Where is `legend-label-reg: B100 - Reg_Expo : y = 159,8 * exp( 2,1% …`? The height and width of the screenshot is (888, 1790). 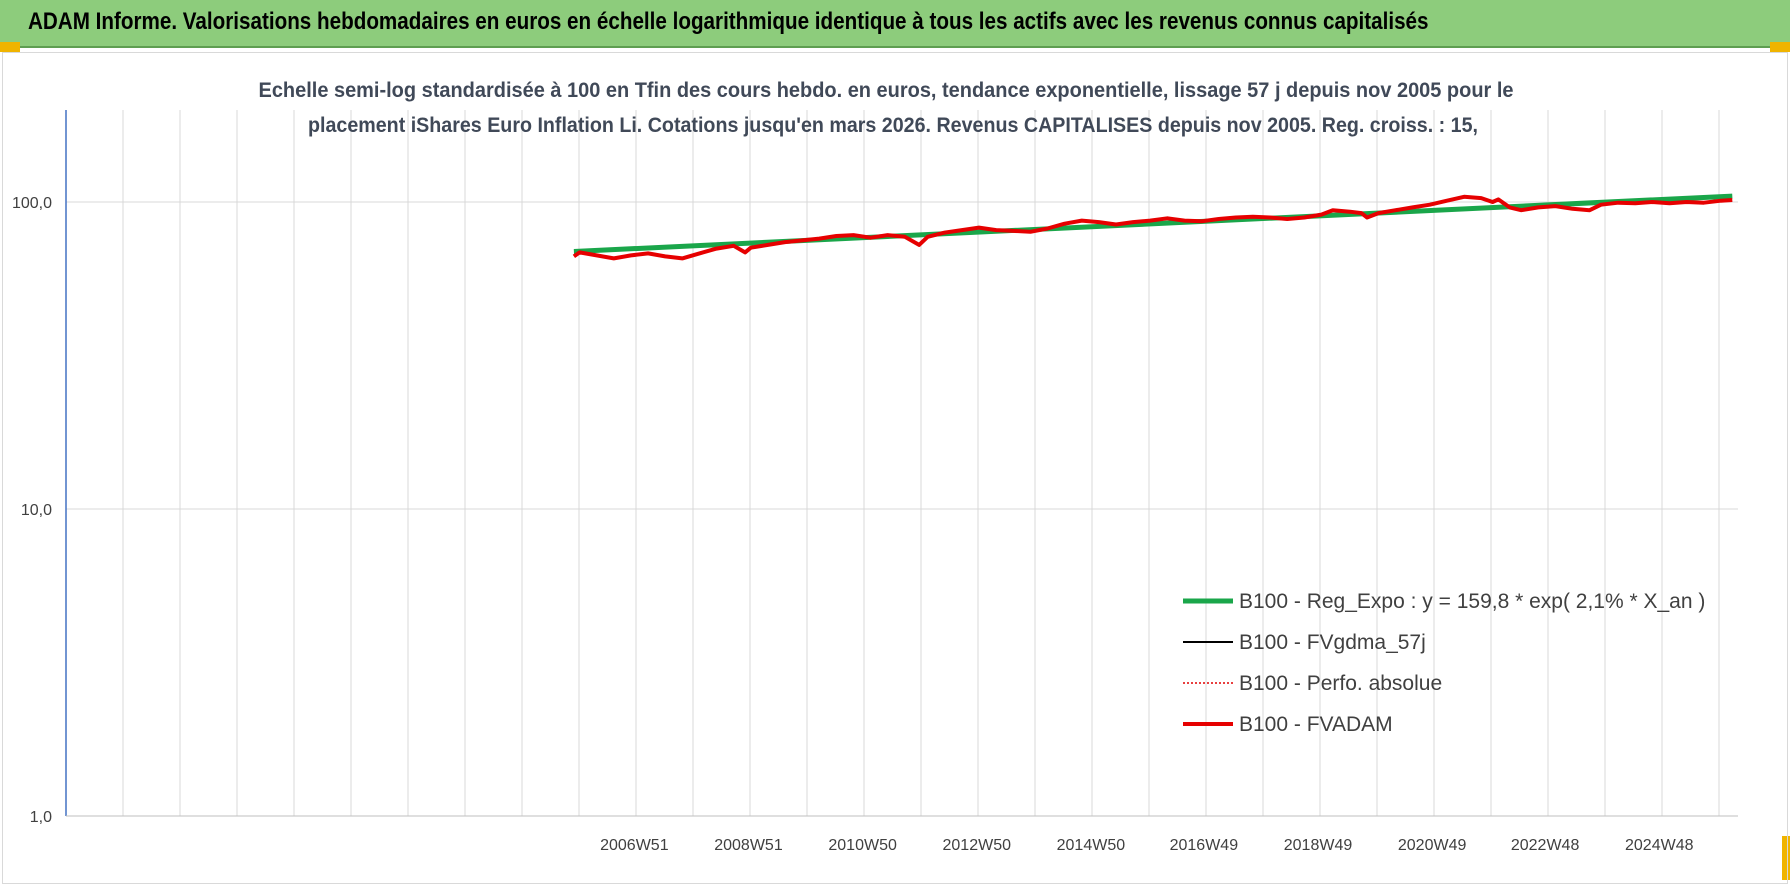 legend-label-reg: B100 - Reg_Expo : y = 159,8 * exp( 2,1% … is located at coordinates (1472, 601).